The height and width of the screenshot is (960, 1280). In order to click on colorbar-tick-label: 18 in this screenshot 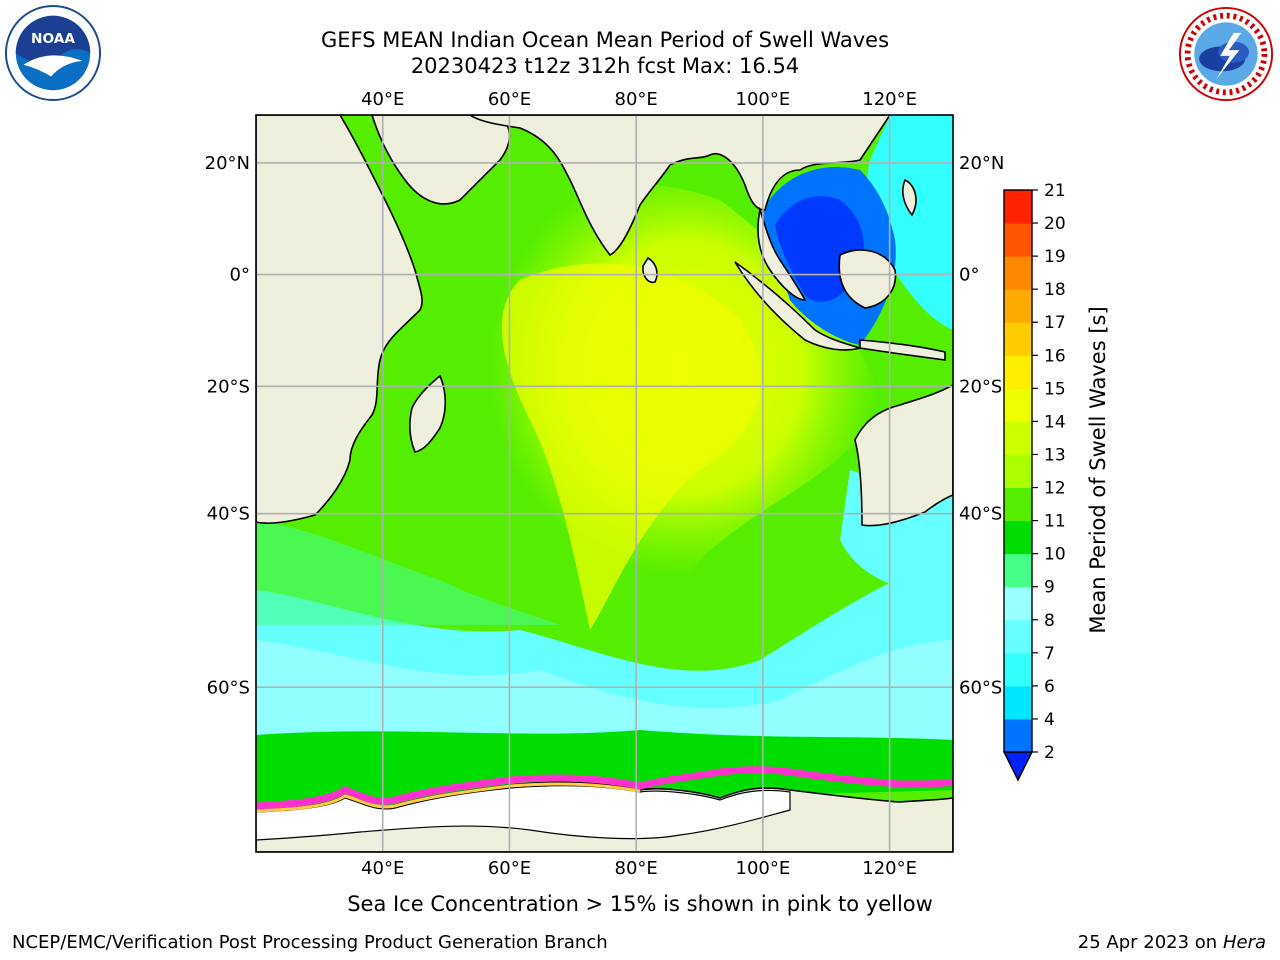, I will do `click(1055, 290)`.